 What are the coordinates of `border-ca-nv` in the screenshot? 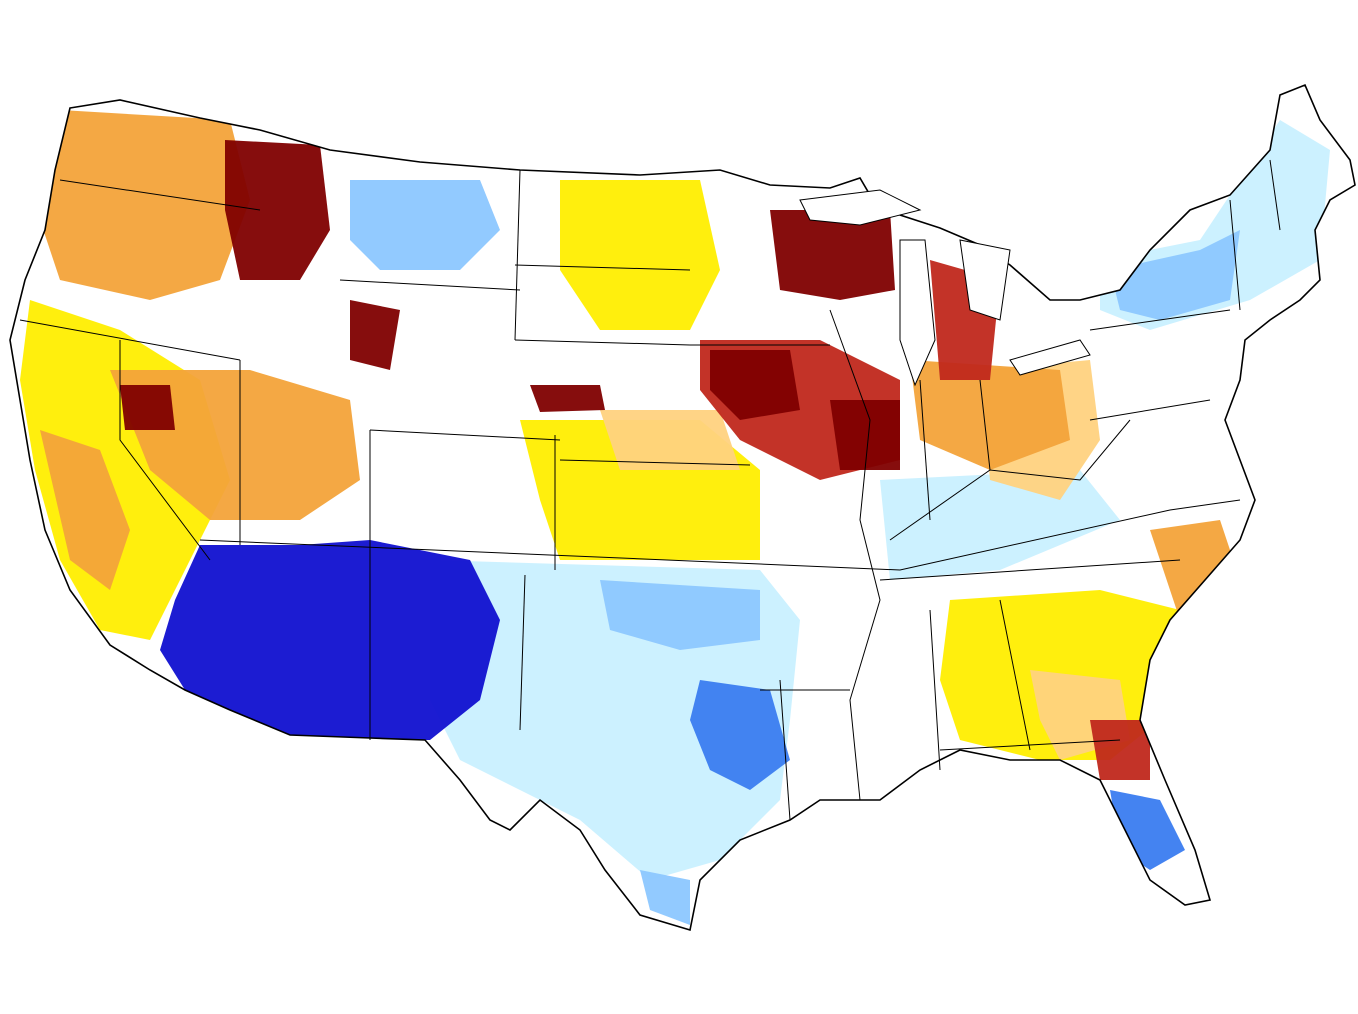 It's located at (165, 450).